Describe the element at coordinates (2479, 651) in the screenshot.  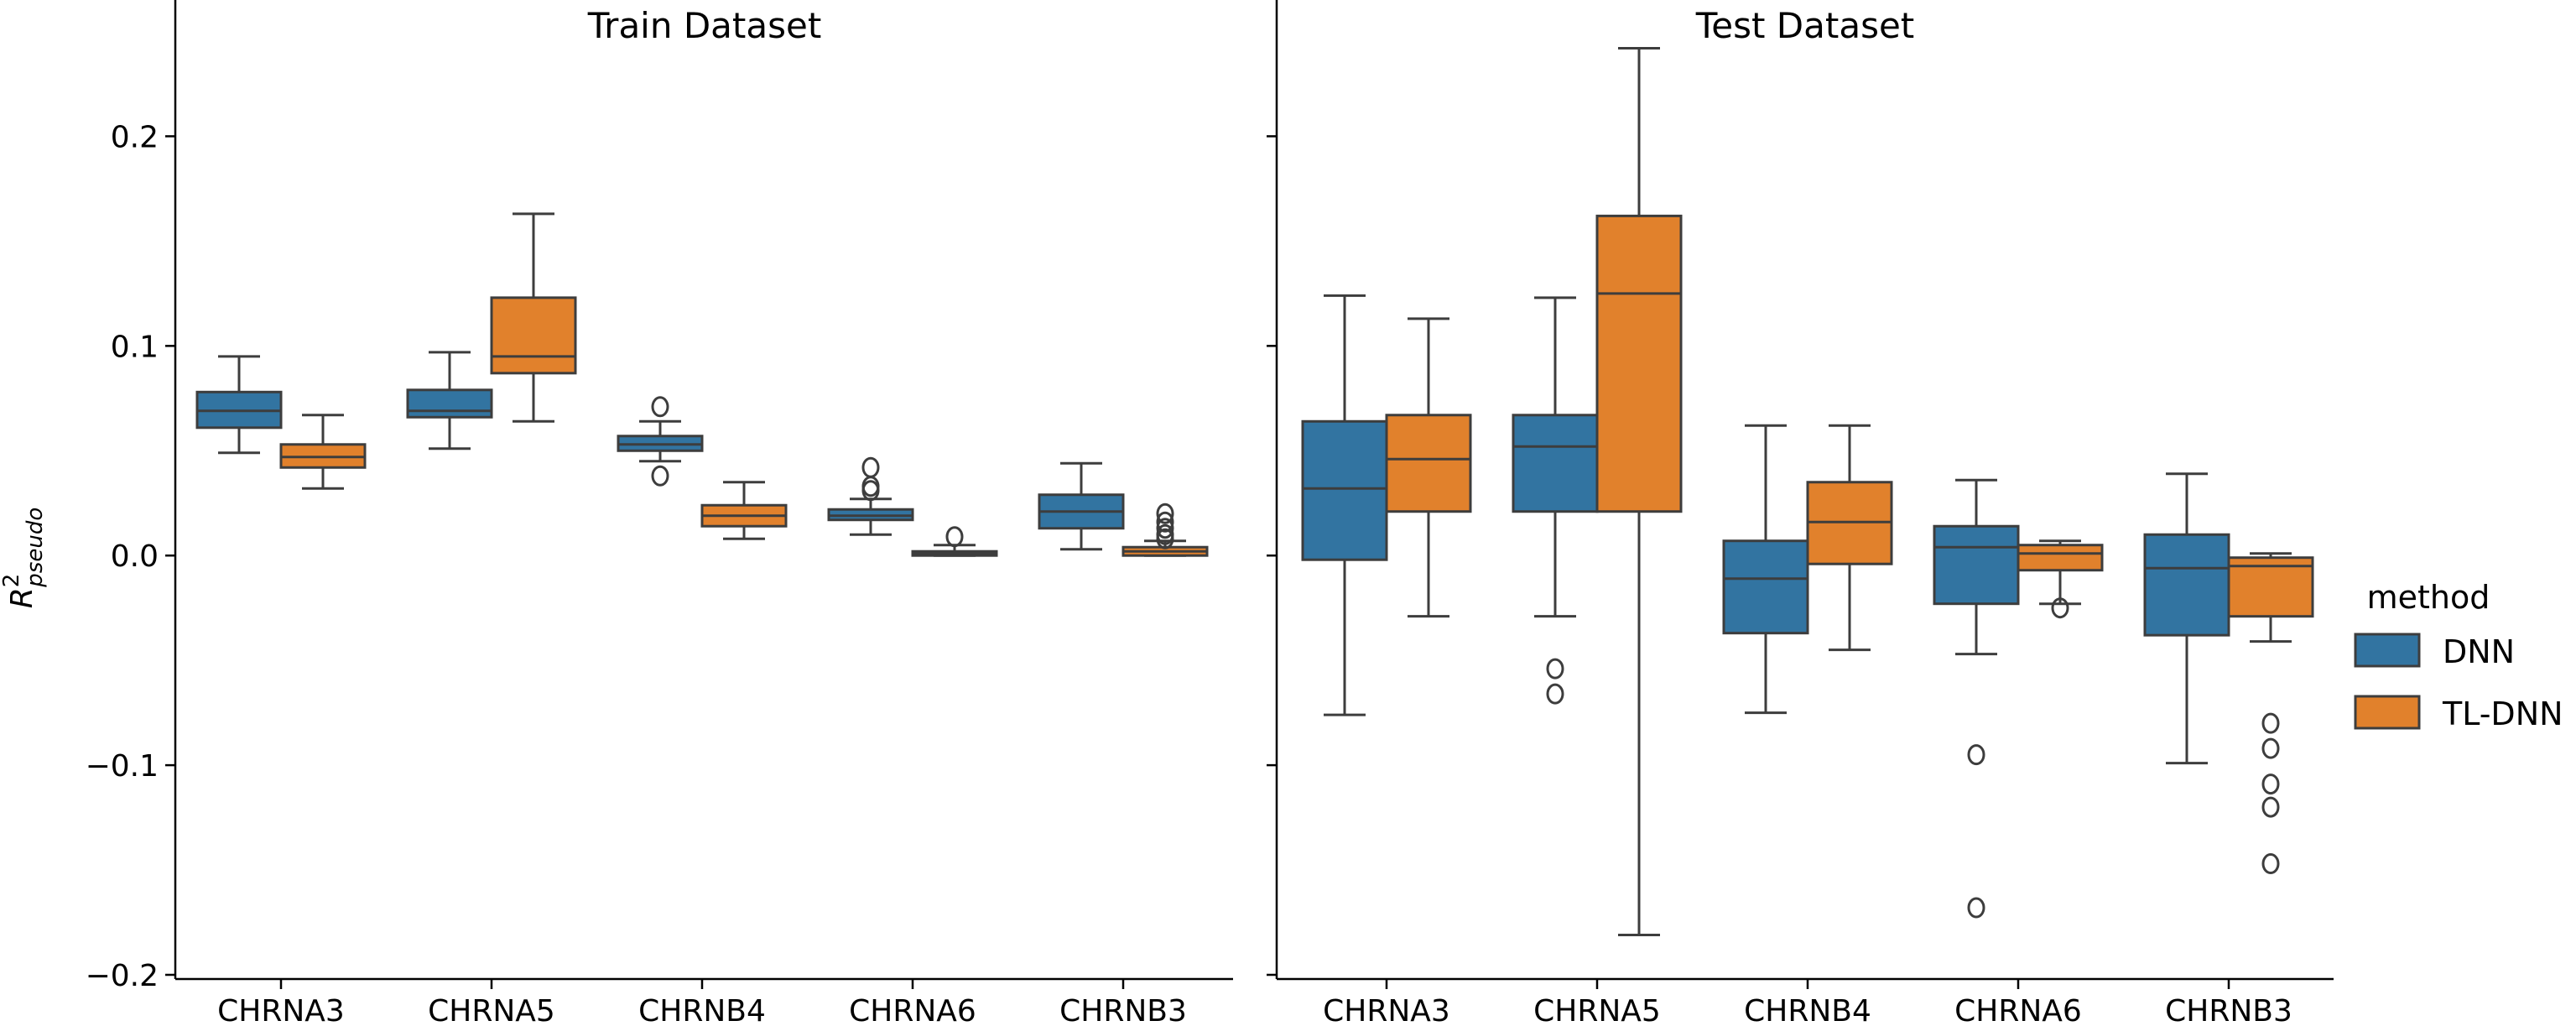
I see `legend-label-dnn: DNN` at that location.